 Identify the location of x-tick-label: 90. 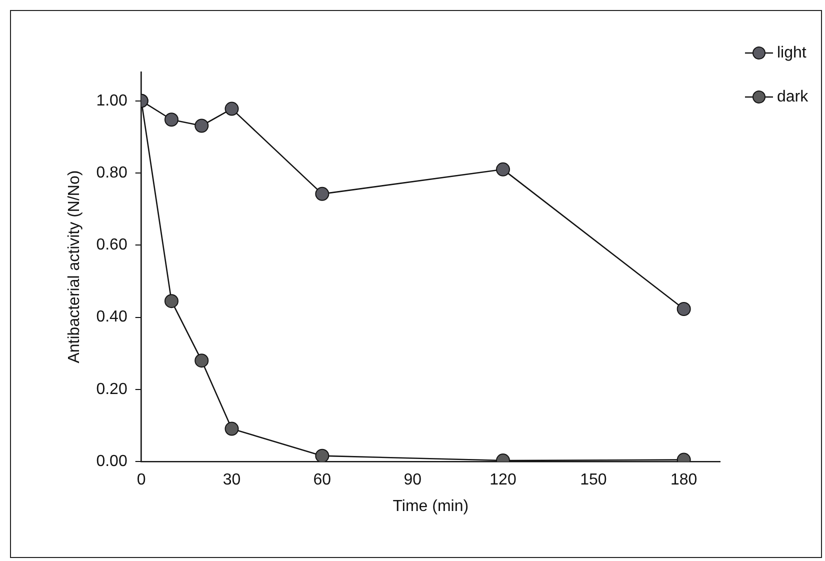
(413, 480).